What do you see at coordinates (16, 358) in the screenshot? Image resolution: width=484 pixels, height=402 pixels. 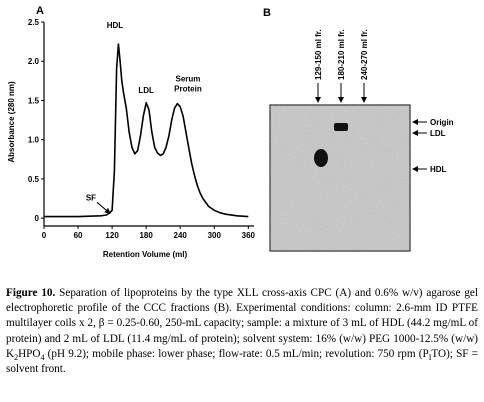 I see `caption-subscript-k2: 2` at bounding box center [16, 358].